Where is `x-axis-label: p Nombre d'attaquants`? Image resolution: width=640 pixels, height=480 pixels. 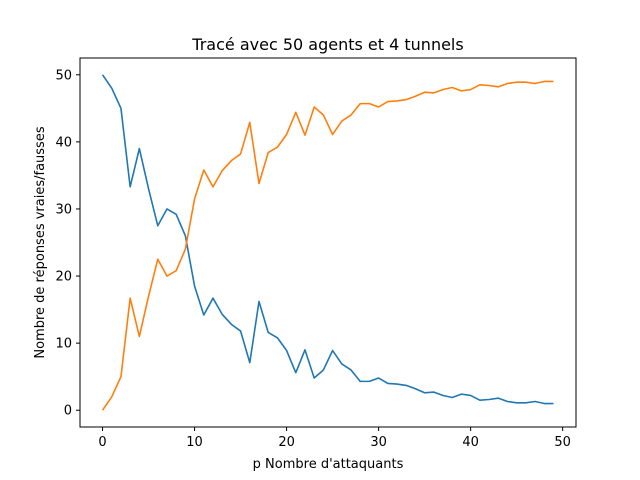
x-axis-label: p Nombre d'attaquants is located at coordinates (328, 464).